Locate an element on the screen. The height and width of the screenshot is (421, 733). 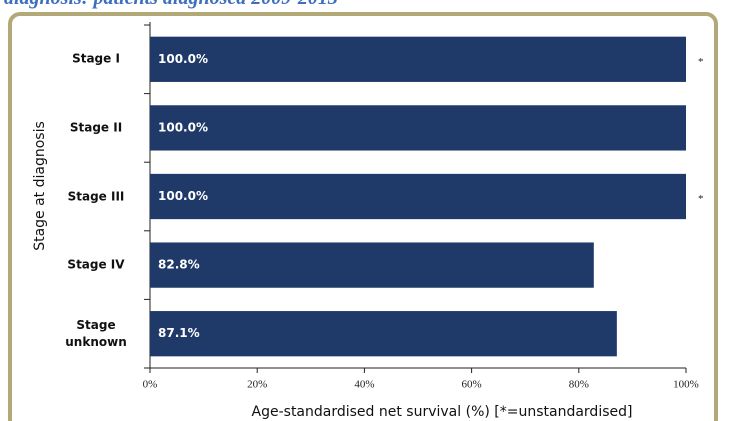
x-tick-label: 100% is located at coordinates (686, 385).